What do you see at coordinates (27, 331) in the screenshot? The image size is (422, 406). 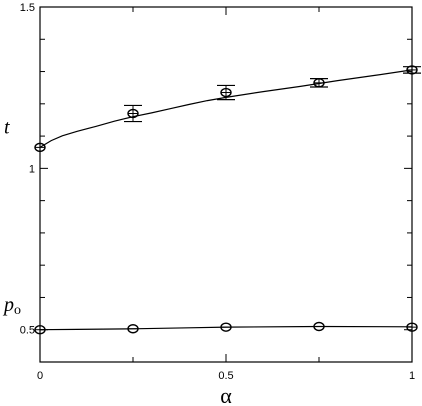 I see `y-tick-label: 0.5` at bounding box center [27, 331].